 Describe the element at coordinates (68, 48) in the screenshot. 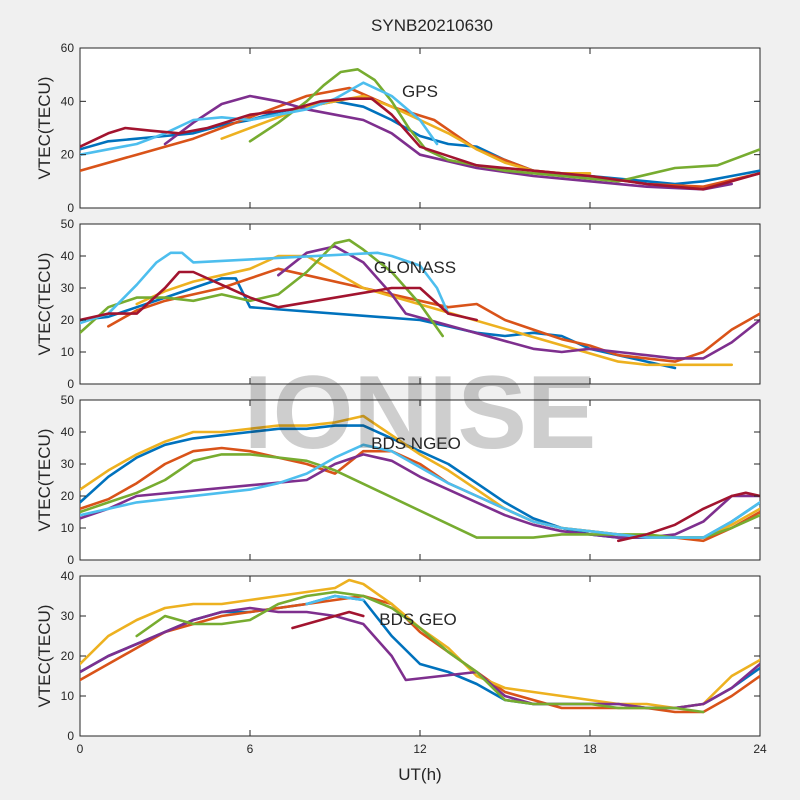

I see `y-tick-label: 60` at that location.